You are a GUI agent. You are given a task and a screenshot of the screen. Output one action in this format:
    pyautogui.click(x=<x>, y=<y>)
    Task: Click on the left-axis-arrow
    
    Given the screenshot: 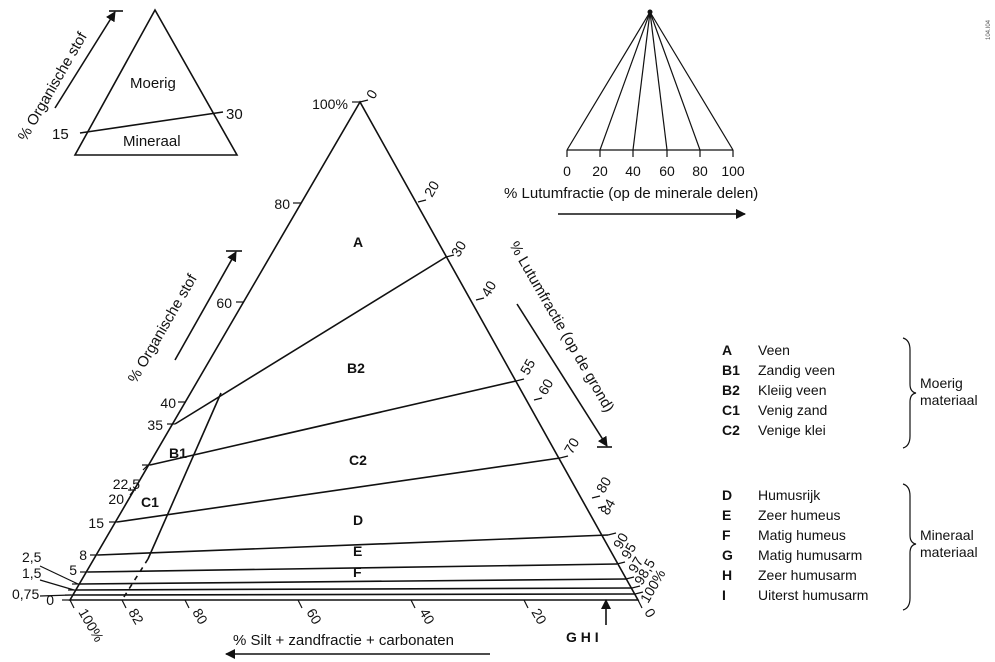 What is the action you would take?
    pyautogui.click(x=205, y=306)
    